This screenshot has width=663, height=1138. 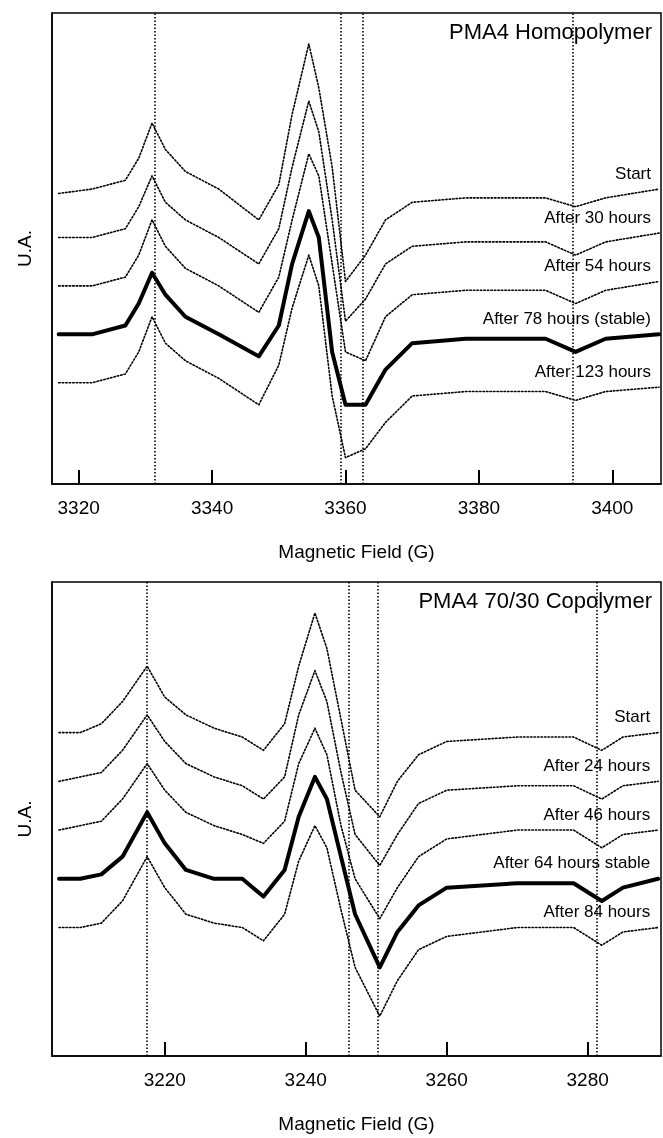 What do you see at coordinates (597, 814) in the screenshot?
I see `series-label: After 46 hours` at bounding box center [597, 814].